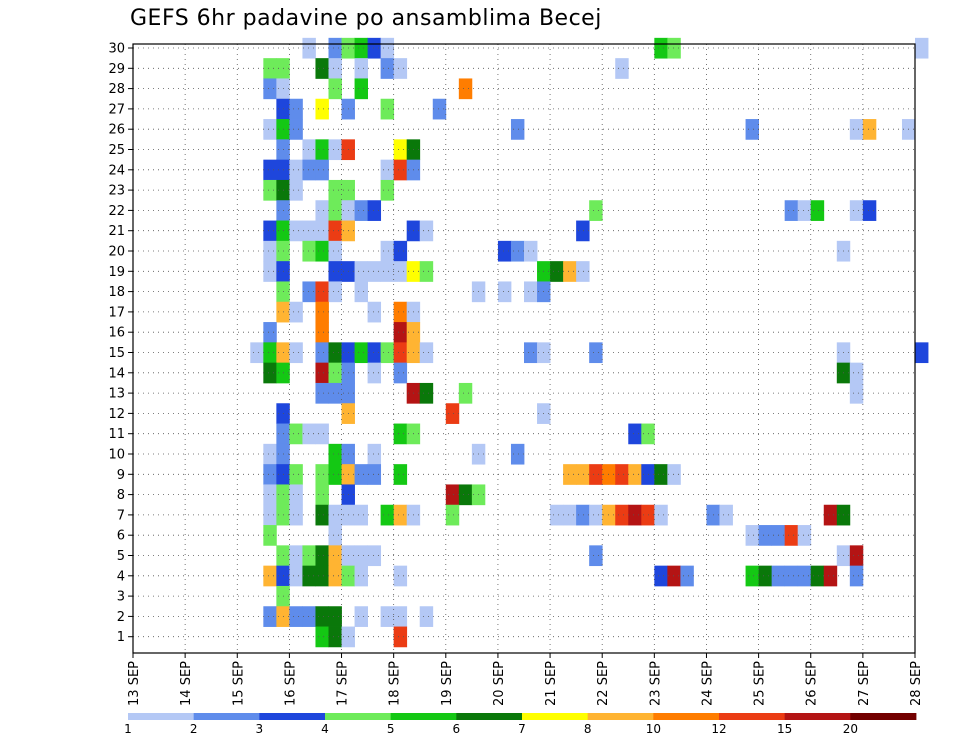 The image size is (960, 742). What do you see at coordinates (116, 191) in the screenshot?
I see `y-tick-label: 23` at bounding box center [116, 191].